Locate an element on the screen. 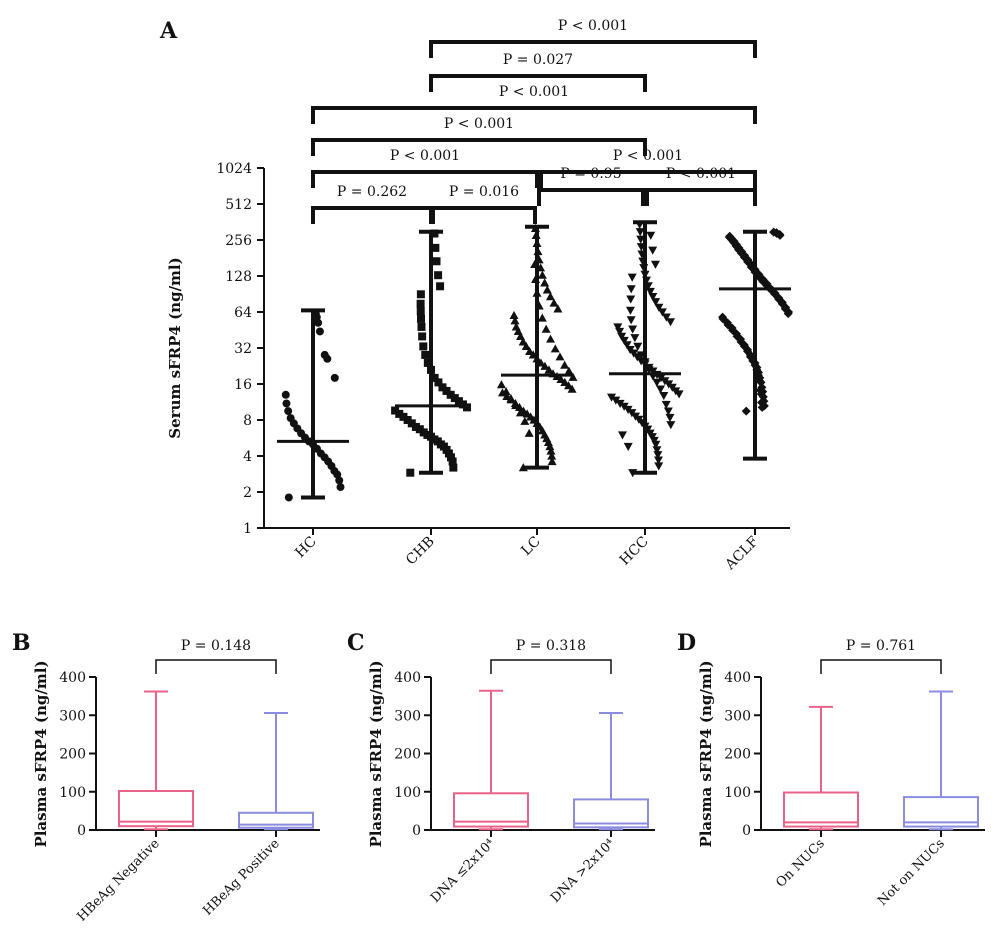  panel-label-a: A is located at coordinates (168, 31).